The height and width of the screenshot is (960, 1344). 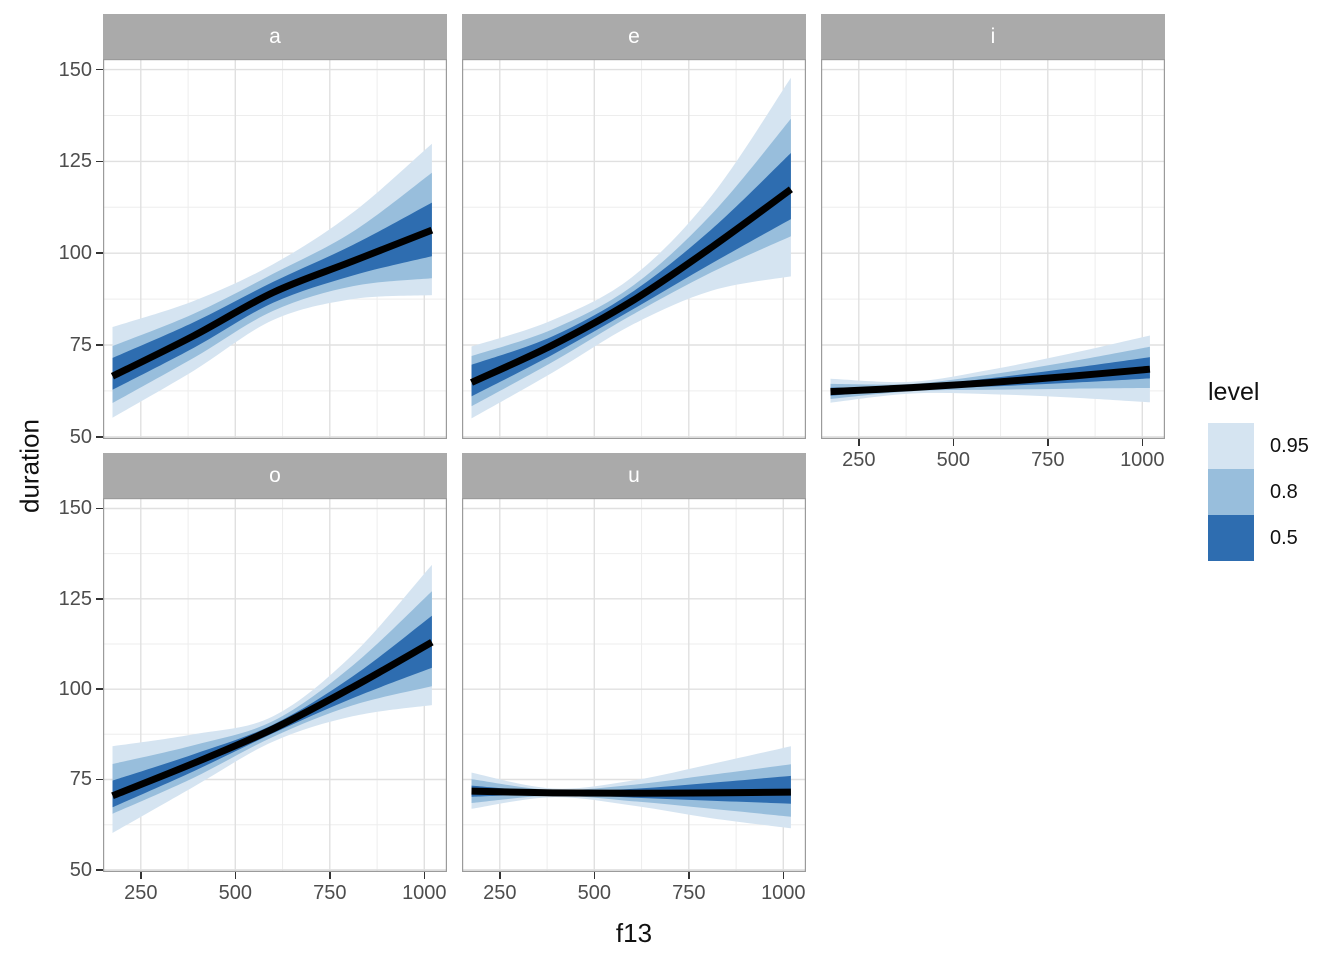 I want to click on legend-entry-095: 0.95, so click(x=1258, y=446).